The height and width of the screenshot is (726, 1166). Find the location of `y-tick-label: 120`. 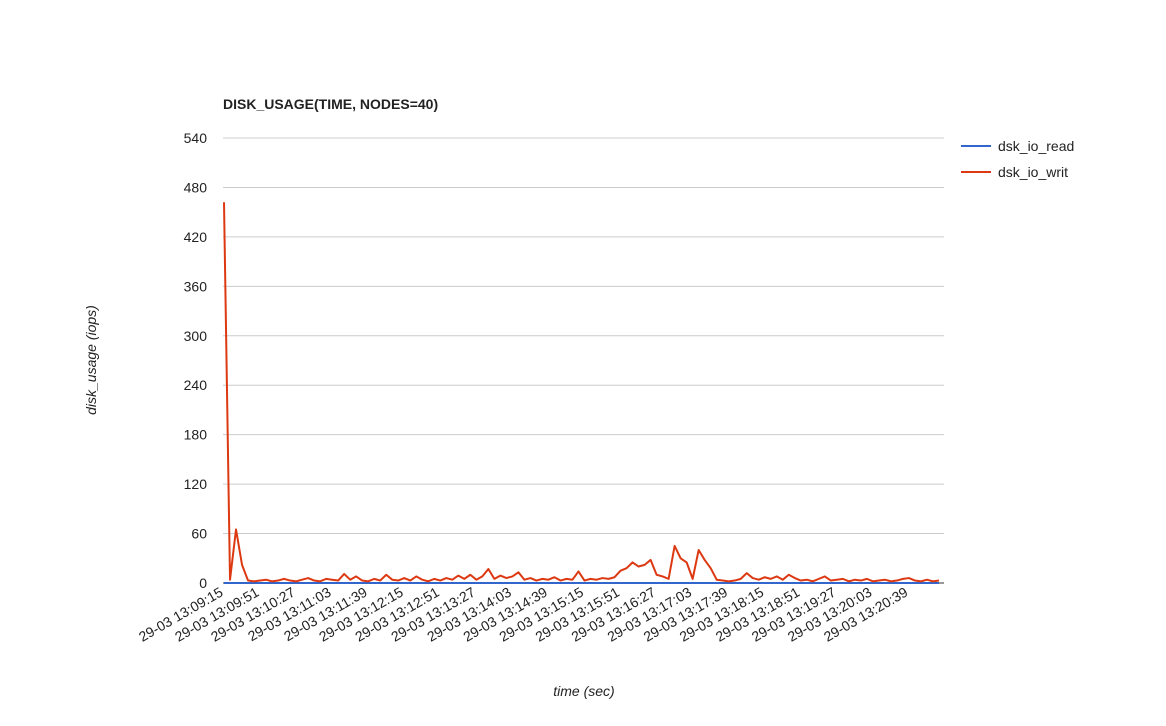

y-tick-label: 120 is located at coordinates (196, 484).